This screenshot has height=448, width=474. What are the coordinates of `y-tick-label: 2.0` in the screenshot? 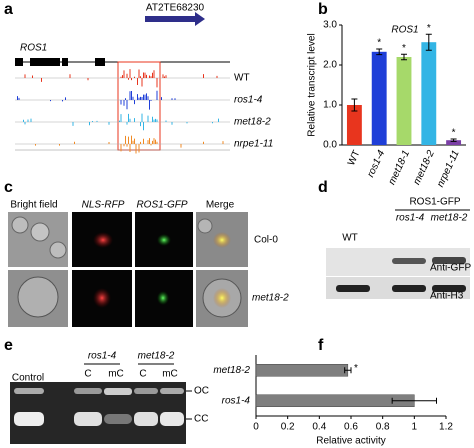 It's located at (330, 65).